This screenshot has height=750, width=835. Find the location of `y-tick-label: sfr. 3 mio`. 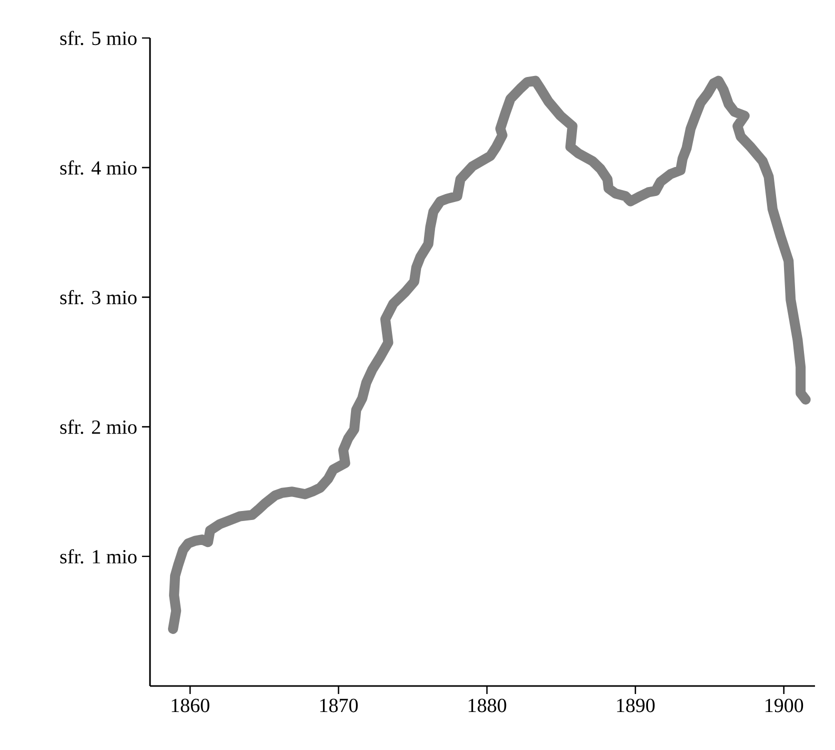

y-tick-label: sfr. 3 mio is located at coordinates (98, 297).